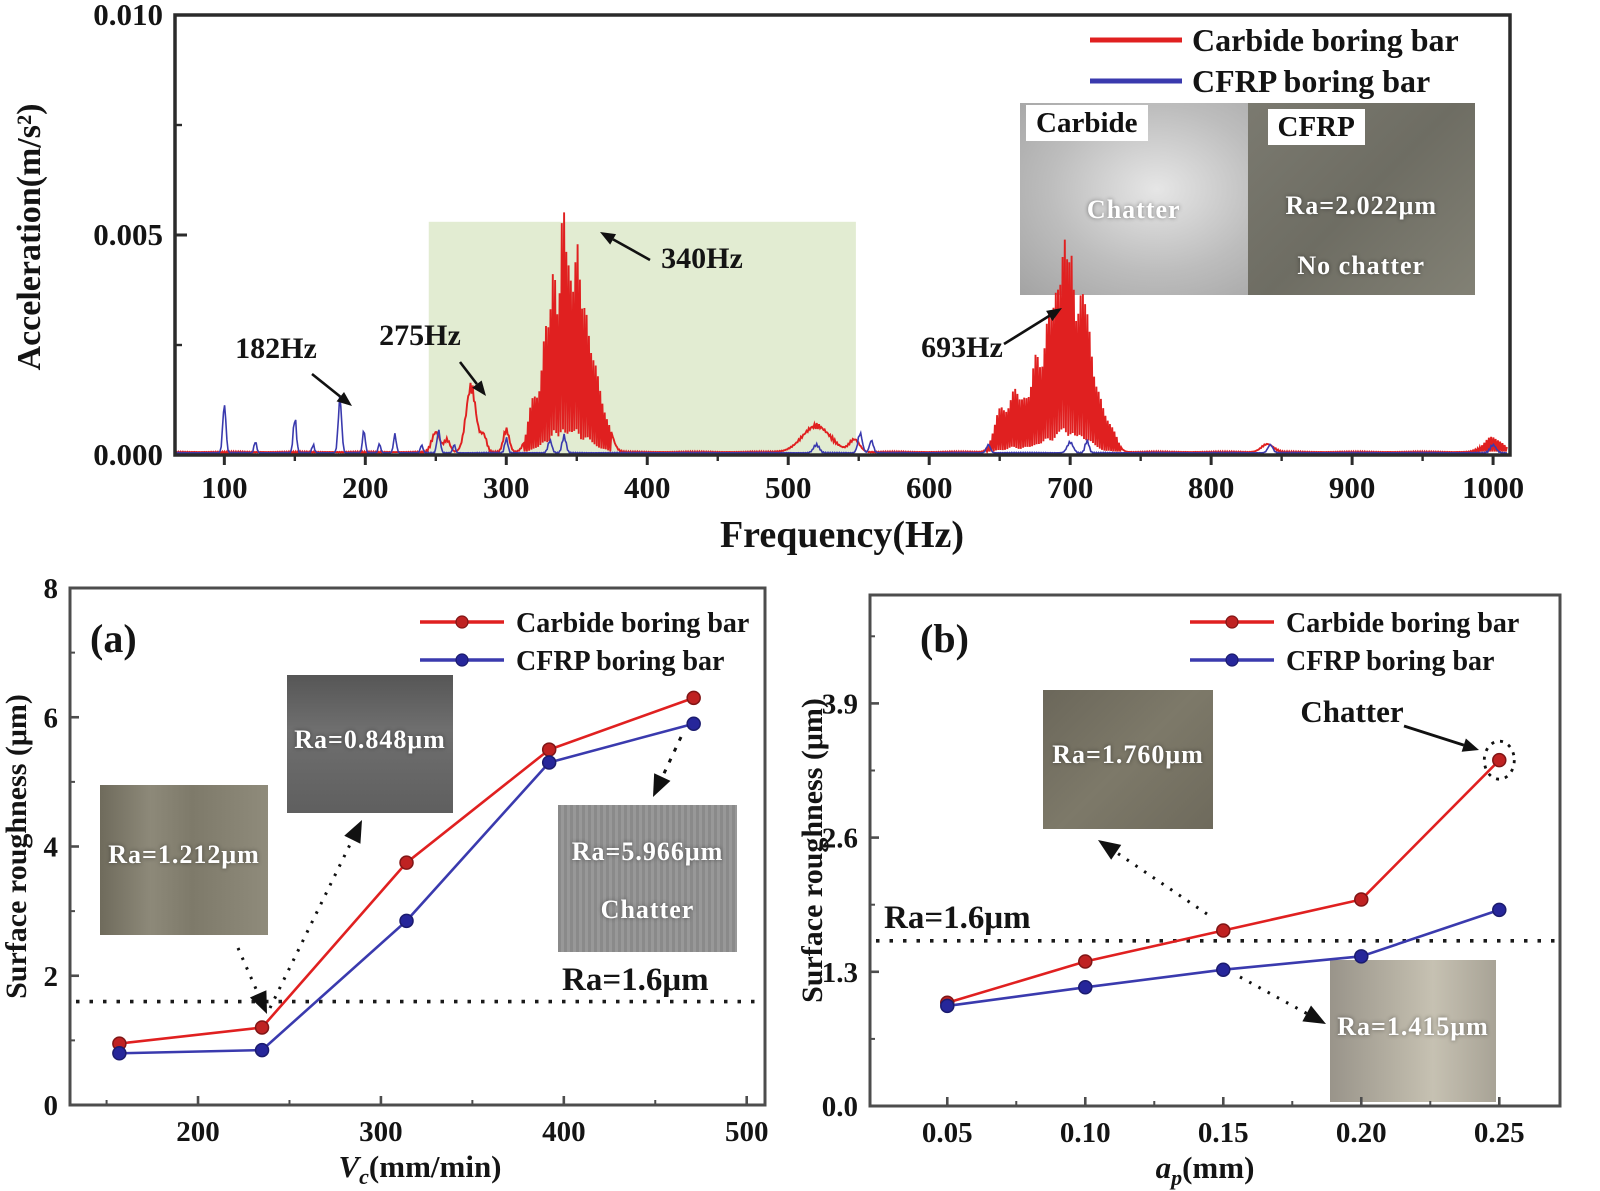 The width and height of the screenshot is (1600, 1191). What do you see at coordinates (128, 16) in the screenshot?
I see `y-tick-label: 0.010` at bounding box center [128, 16].